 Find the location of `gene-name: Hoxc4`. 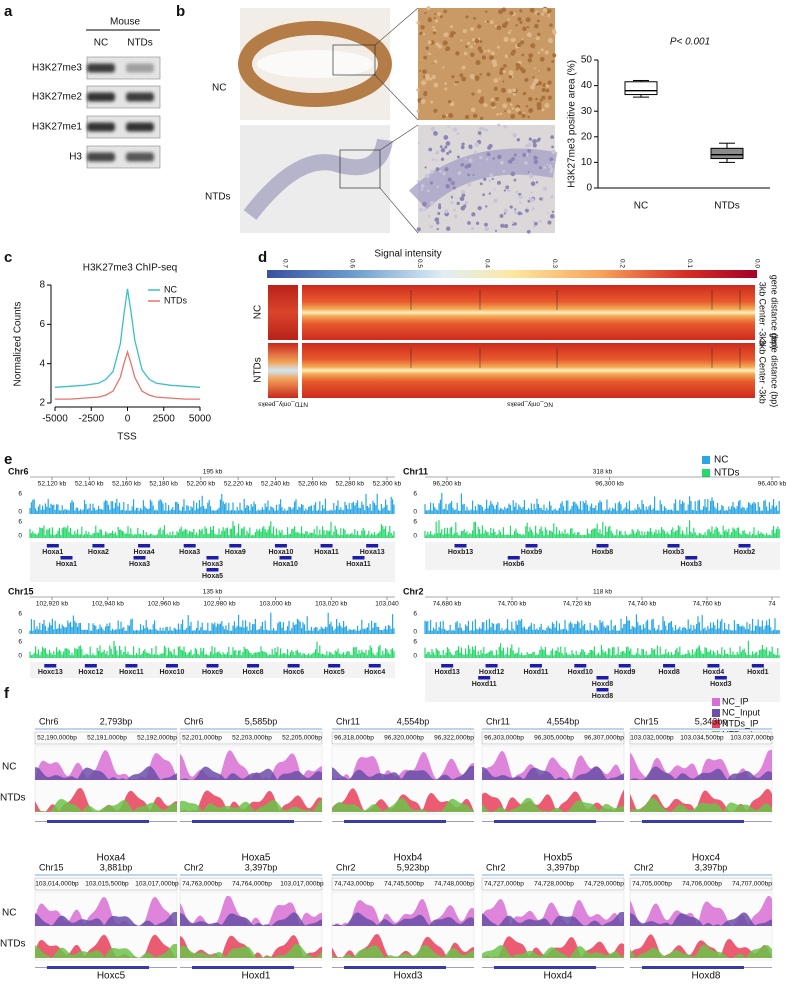

gene-name: Hoxc4 is located at coordinates (706, 858).